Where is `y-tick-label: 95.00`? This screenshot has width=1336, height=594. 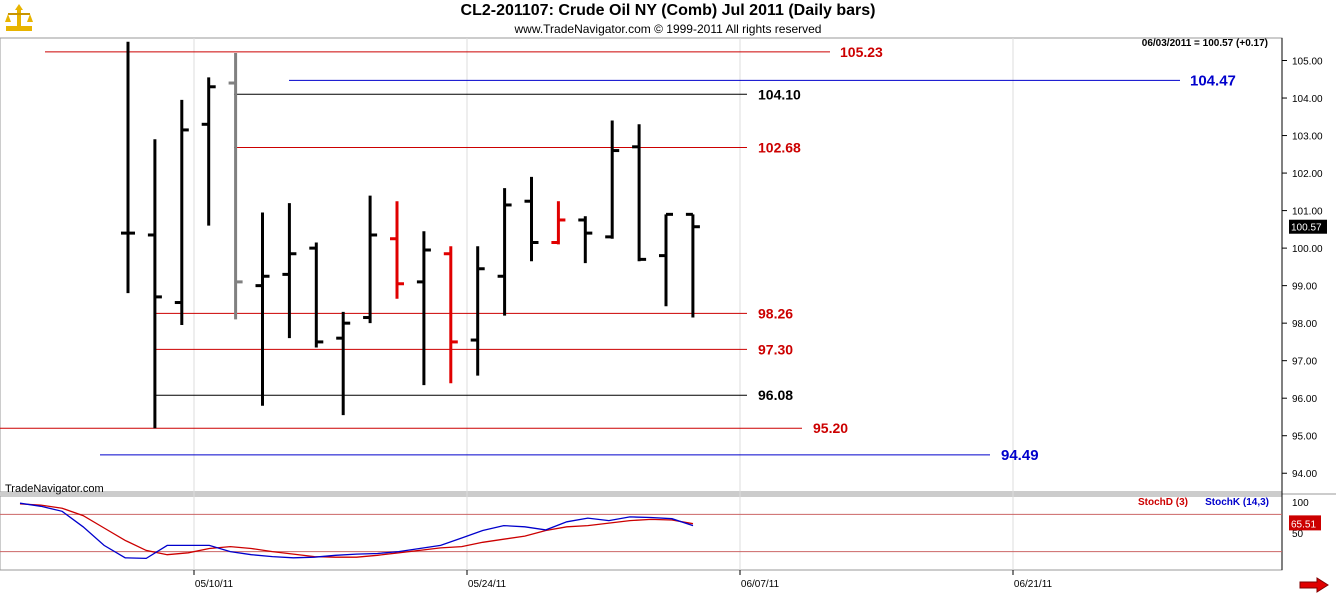 y-tick-label: 95.00 is located at coordinates (1304, 437).